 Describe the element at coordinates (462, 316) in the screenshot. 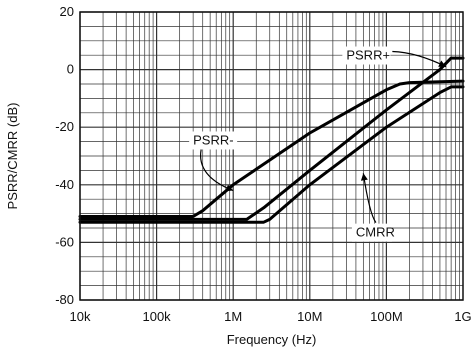

I see `x-tick-label: 1G` at that location.